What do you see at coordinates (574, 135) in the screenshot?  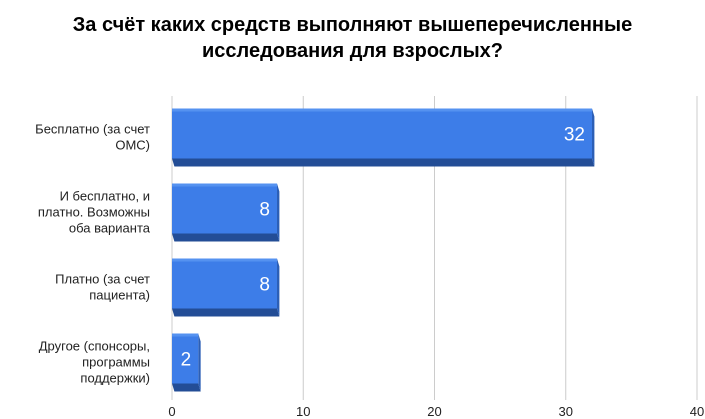 I see `data-label-0: 32` at bounding box center [574, 135].